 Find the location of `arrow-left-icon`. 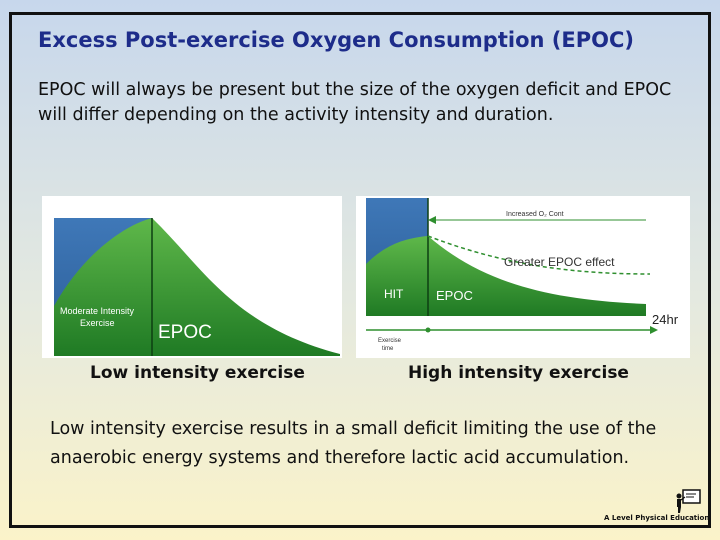

arrow-left-icon is located at coordinates (432, 220).